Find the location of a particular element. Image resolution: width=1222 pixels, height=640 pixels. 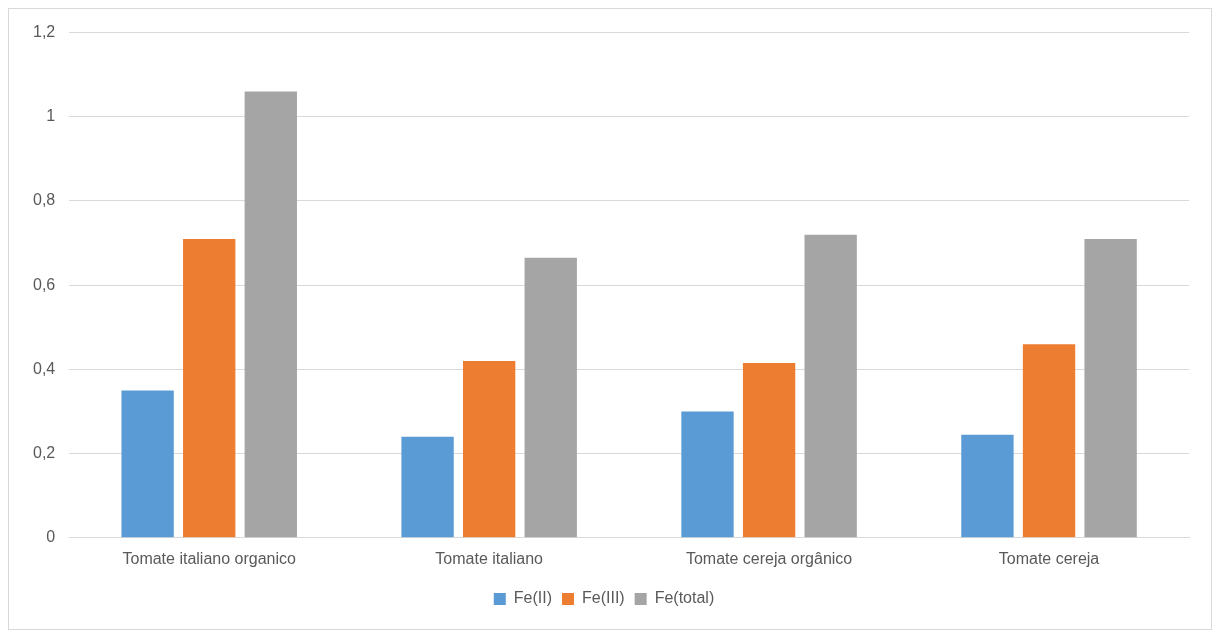

x-tick-label: Tomate italiano is located at coordinates (489, 558).